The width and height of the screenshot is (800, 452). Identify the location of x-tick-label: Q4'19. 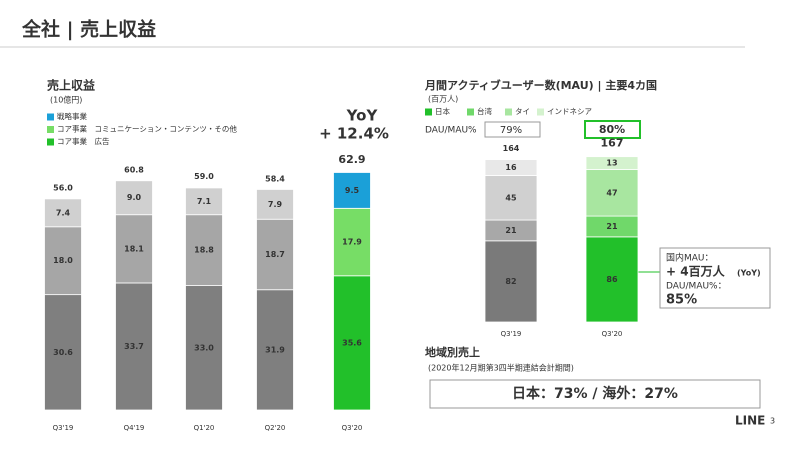
(134, 428).